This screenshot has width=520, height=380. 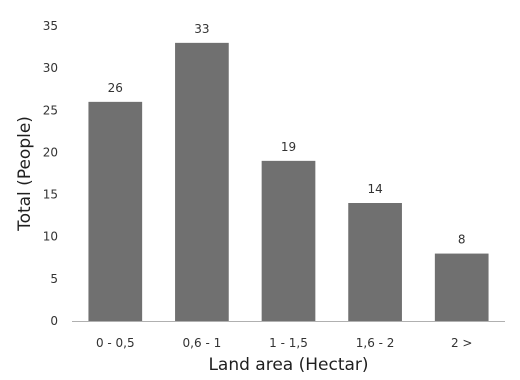 What do you see at coordinates (54, 321) in the screenshot?
I see `y-tick-label: 0` at bounding box center [54, 321].